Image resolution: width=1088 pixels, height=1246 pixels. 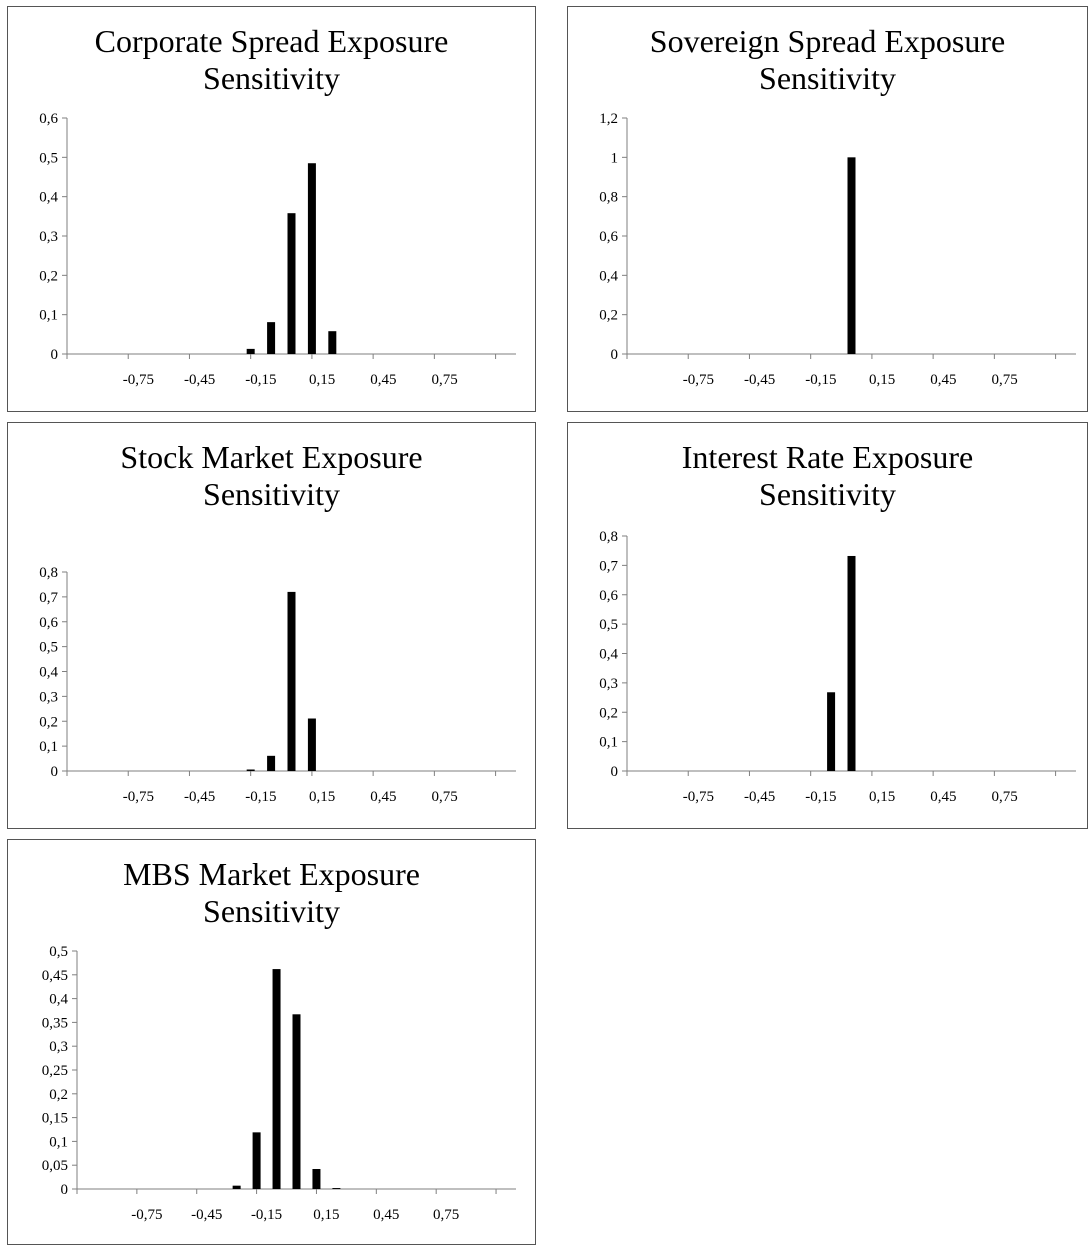 I want to click on chart-title: Corporate Spread Exposure Sensitivity, so click(x=271, y=60).